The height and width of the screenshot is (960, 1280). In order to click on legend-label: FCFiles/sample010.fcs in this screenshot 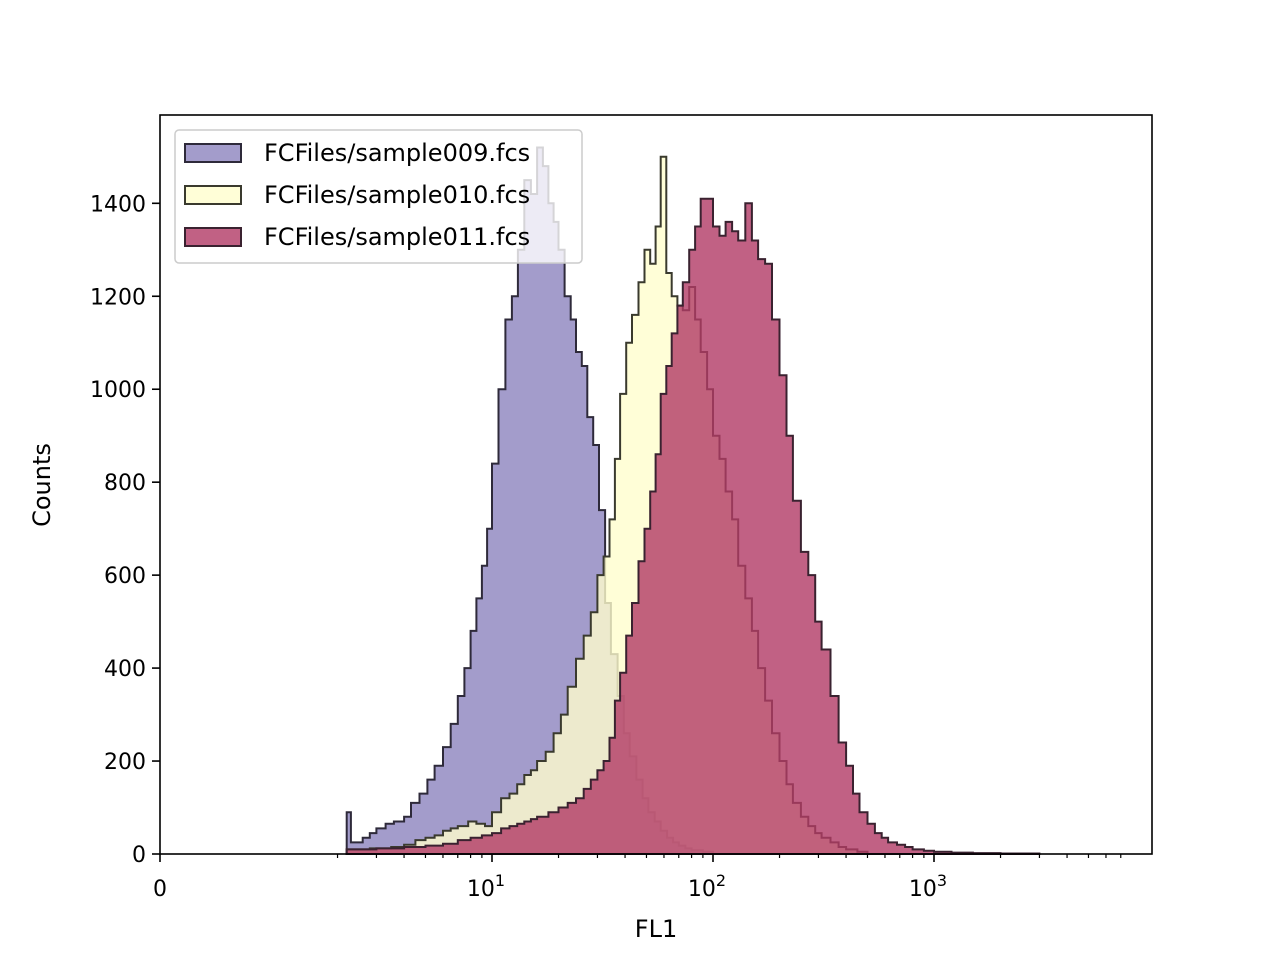, I will do `click(397, 195)`.